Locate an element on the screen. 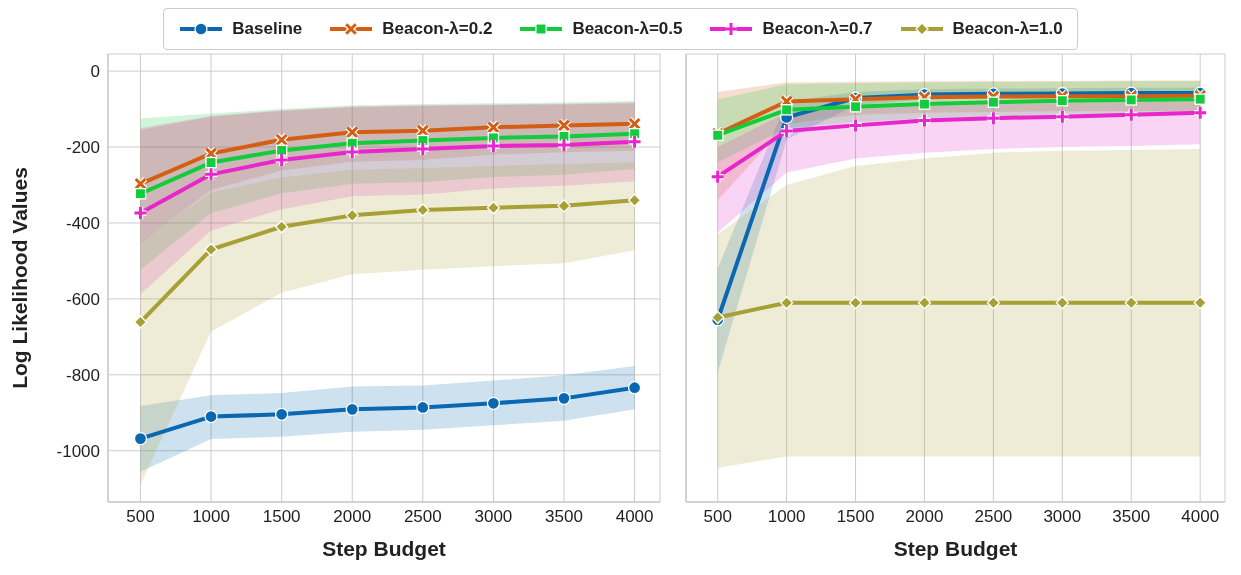 The height and width of the screenshot is (575, 1241). y-tick-label: -200 is located at coordinates (82, 148).